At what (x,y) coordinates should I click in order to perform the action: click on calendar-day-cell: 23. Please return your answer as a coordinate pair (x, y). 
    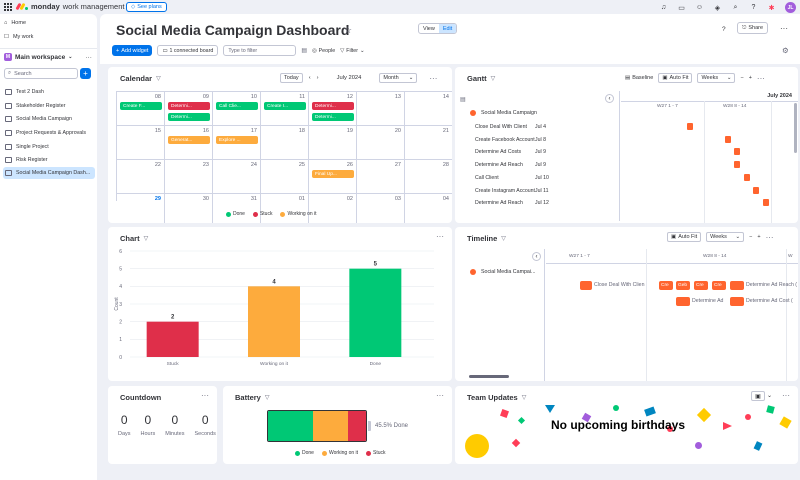
    Looking at the image, I should click on (189, 177).